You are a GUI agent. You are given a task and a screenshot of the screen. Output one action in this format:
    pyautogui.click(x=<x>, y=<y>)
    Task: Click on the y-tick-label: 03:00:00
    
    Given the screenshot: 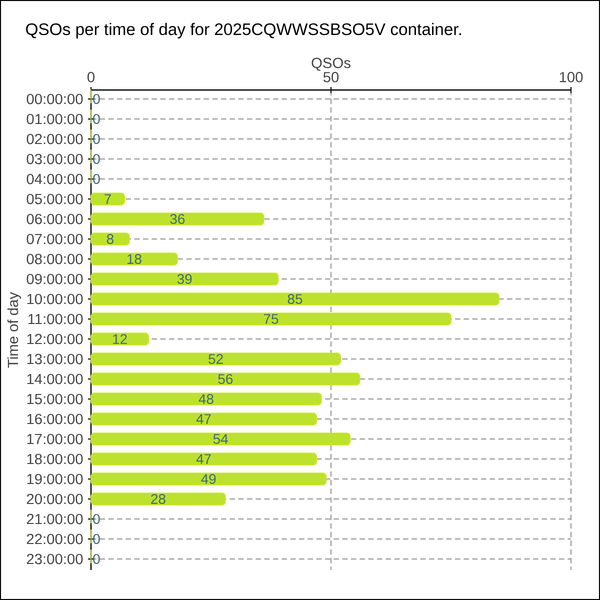 What is the action you would take?
    pyautogui.click(x=54, y=159)
    